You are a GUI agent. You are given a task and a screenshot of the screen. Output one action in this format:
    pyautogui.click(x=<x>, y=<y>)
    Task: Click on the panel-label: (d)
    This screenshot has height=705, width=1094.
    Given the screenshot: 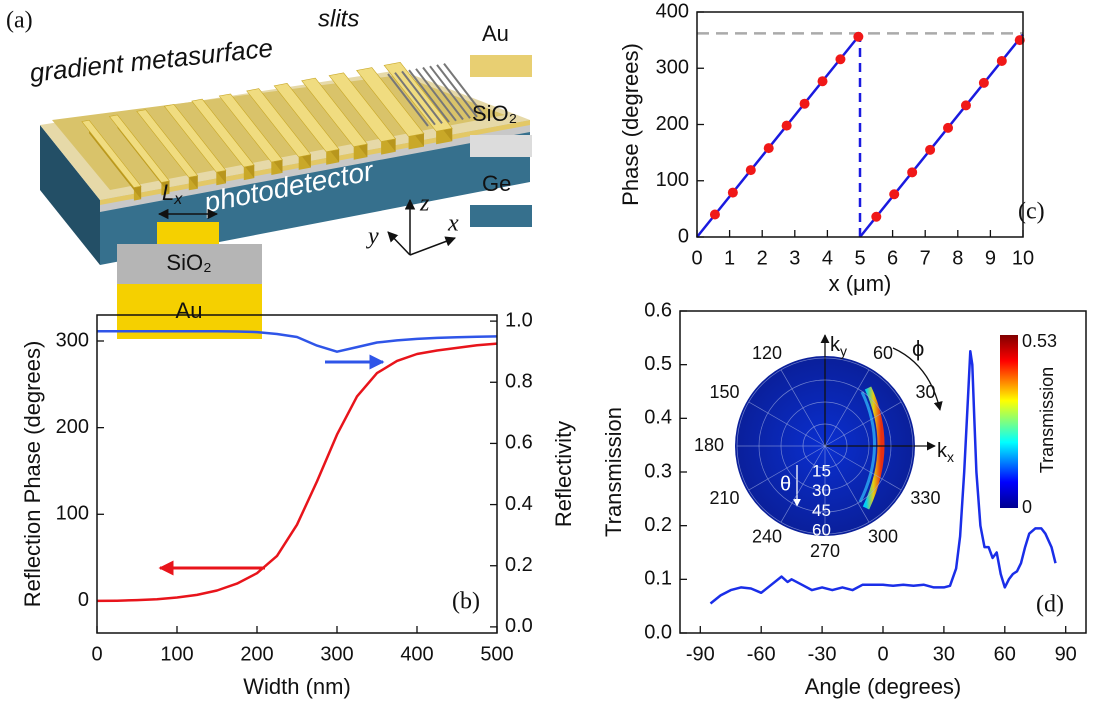 What is the action you would take?
    pyautogui.click(x=1050, y=605)
    